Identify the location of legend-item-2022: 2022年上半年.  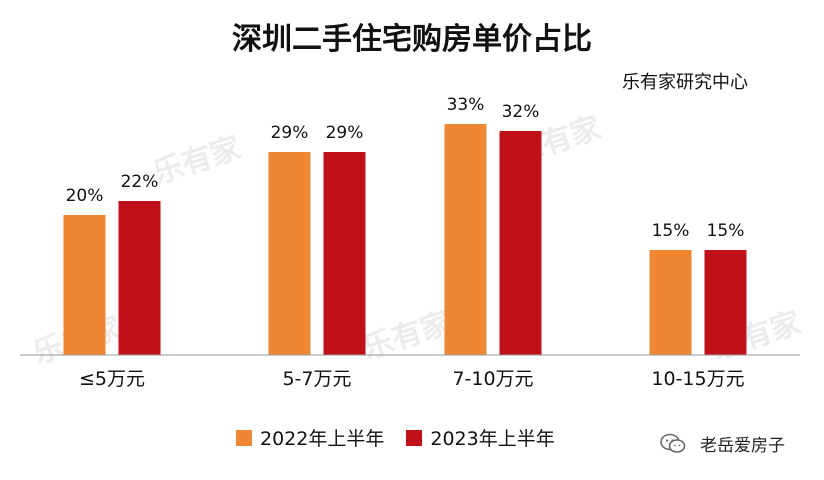
(310, 437).